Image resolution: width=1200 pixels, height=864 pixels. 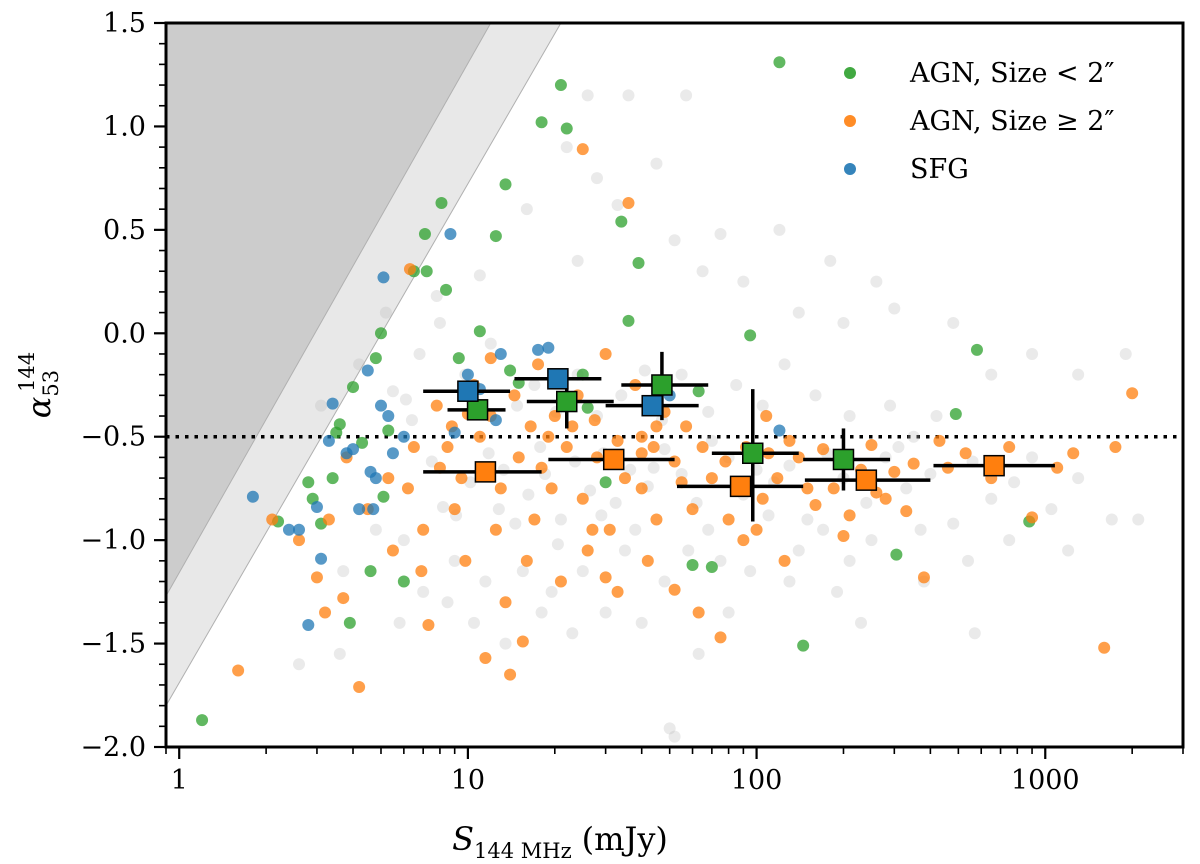 What do you see at coordinates (477, 410) in the screenshot?
I see `binned-marker-agn-size-2-binned` at bounding box center [477, 410].